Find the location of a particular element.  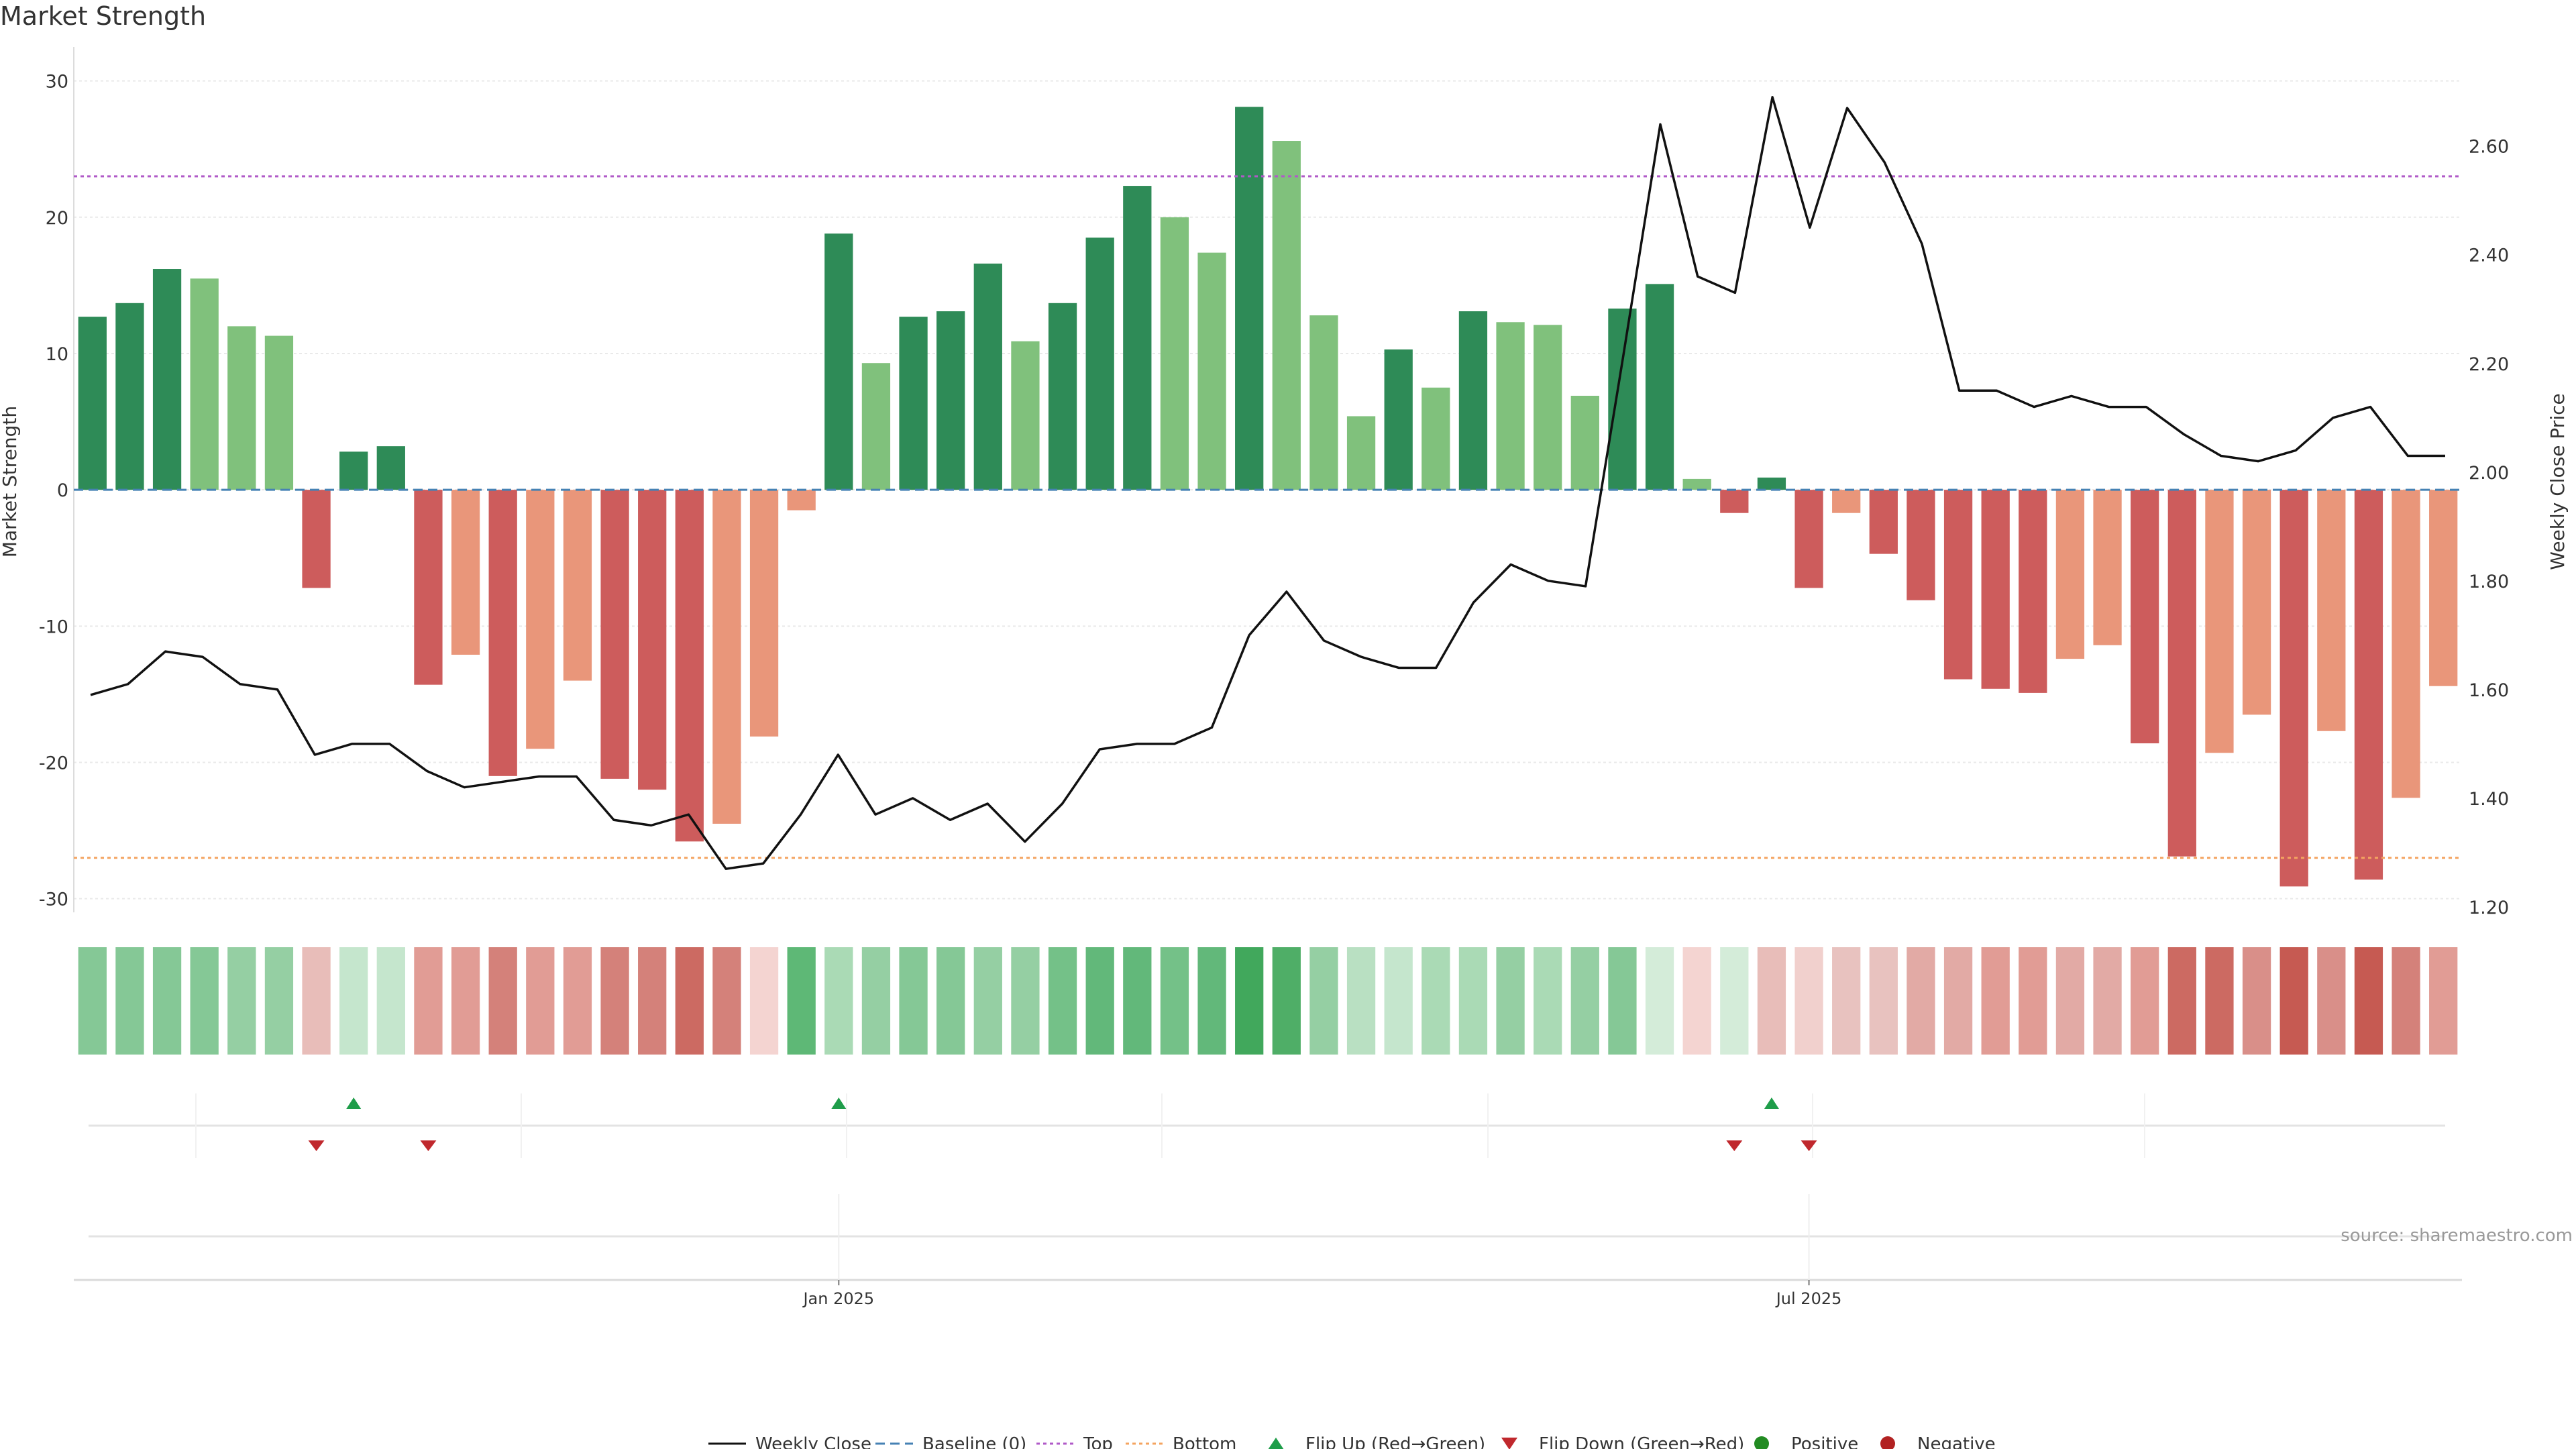

source-note: source: sharemaestro.com is located at coordinates (2457, 1236).